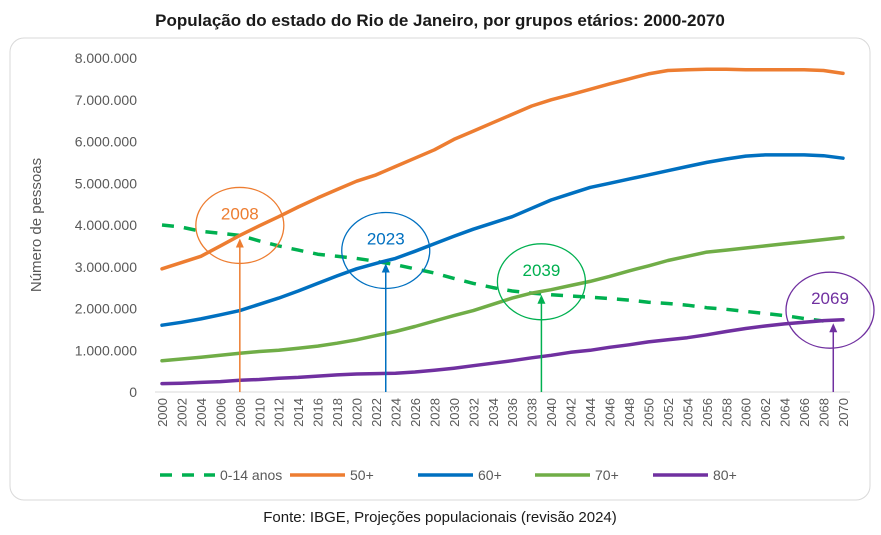  Describe the element at coordinates (106, 142) in the screenshot. I see `y-tick-label: 6.000.000` at that location.